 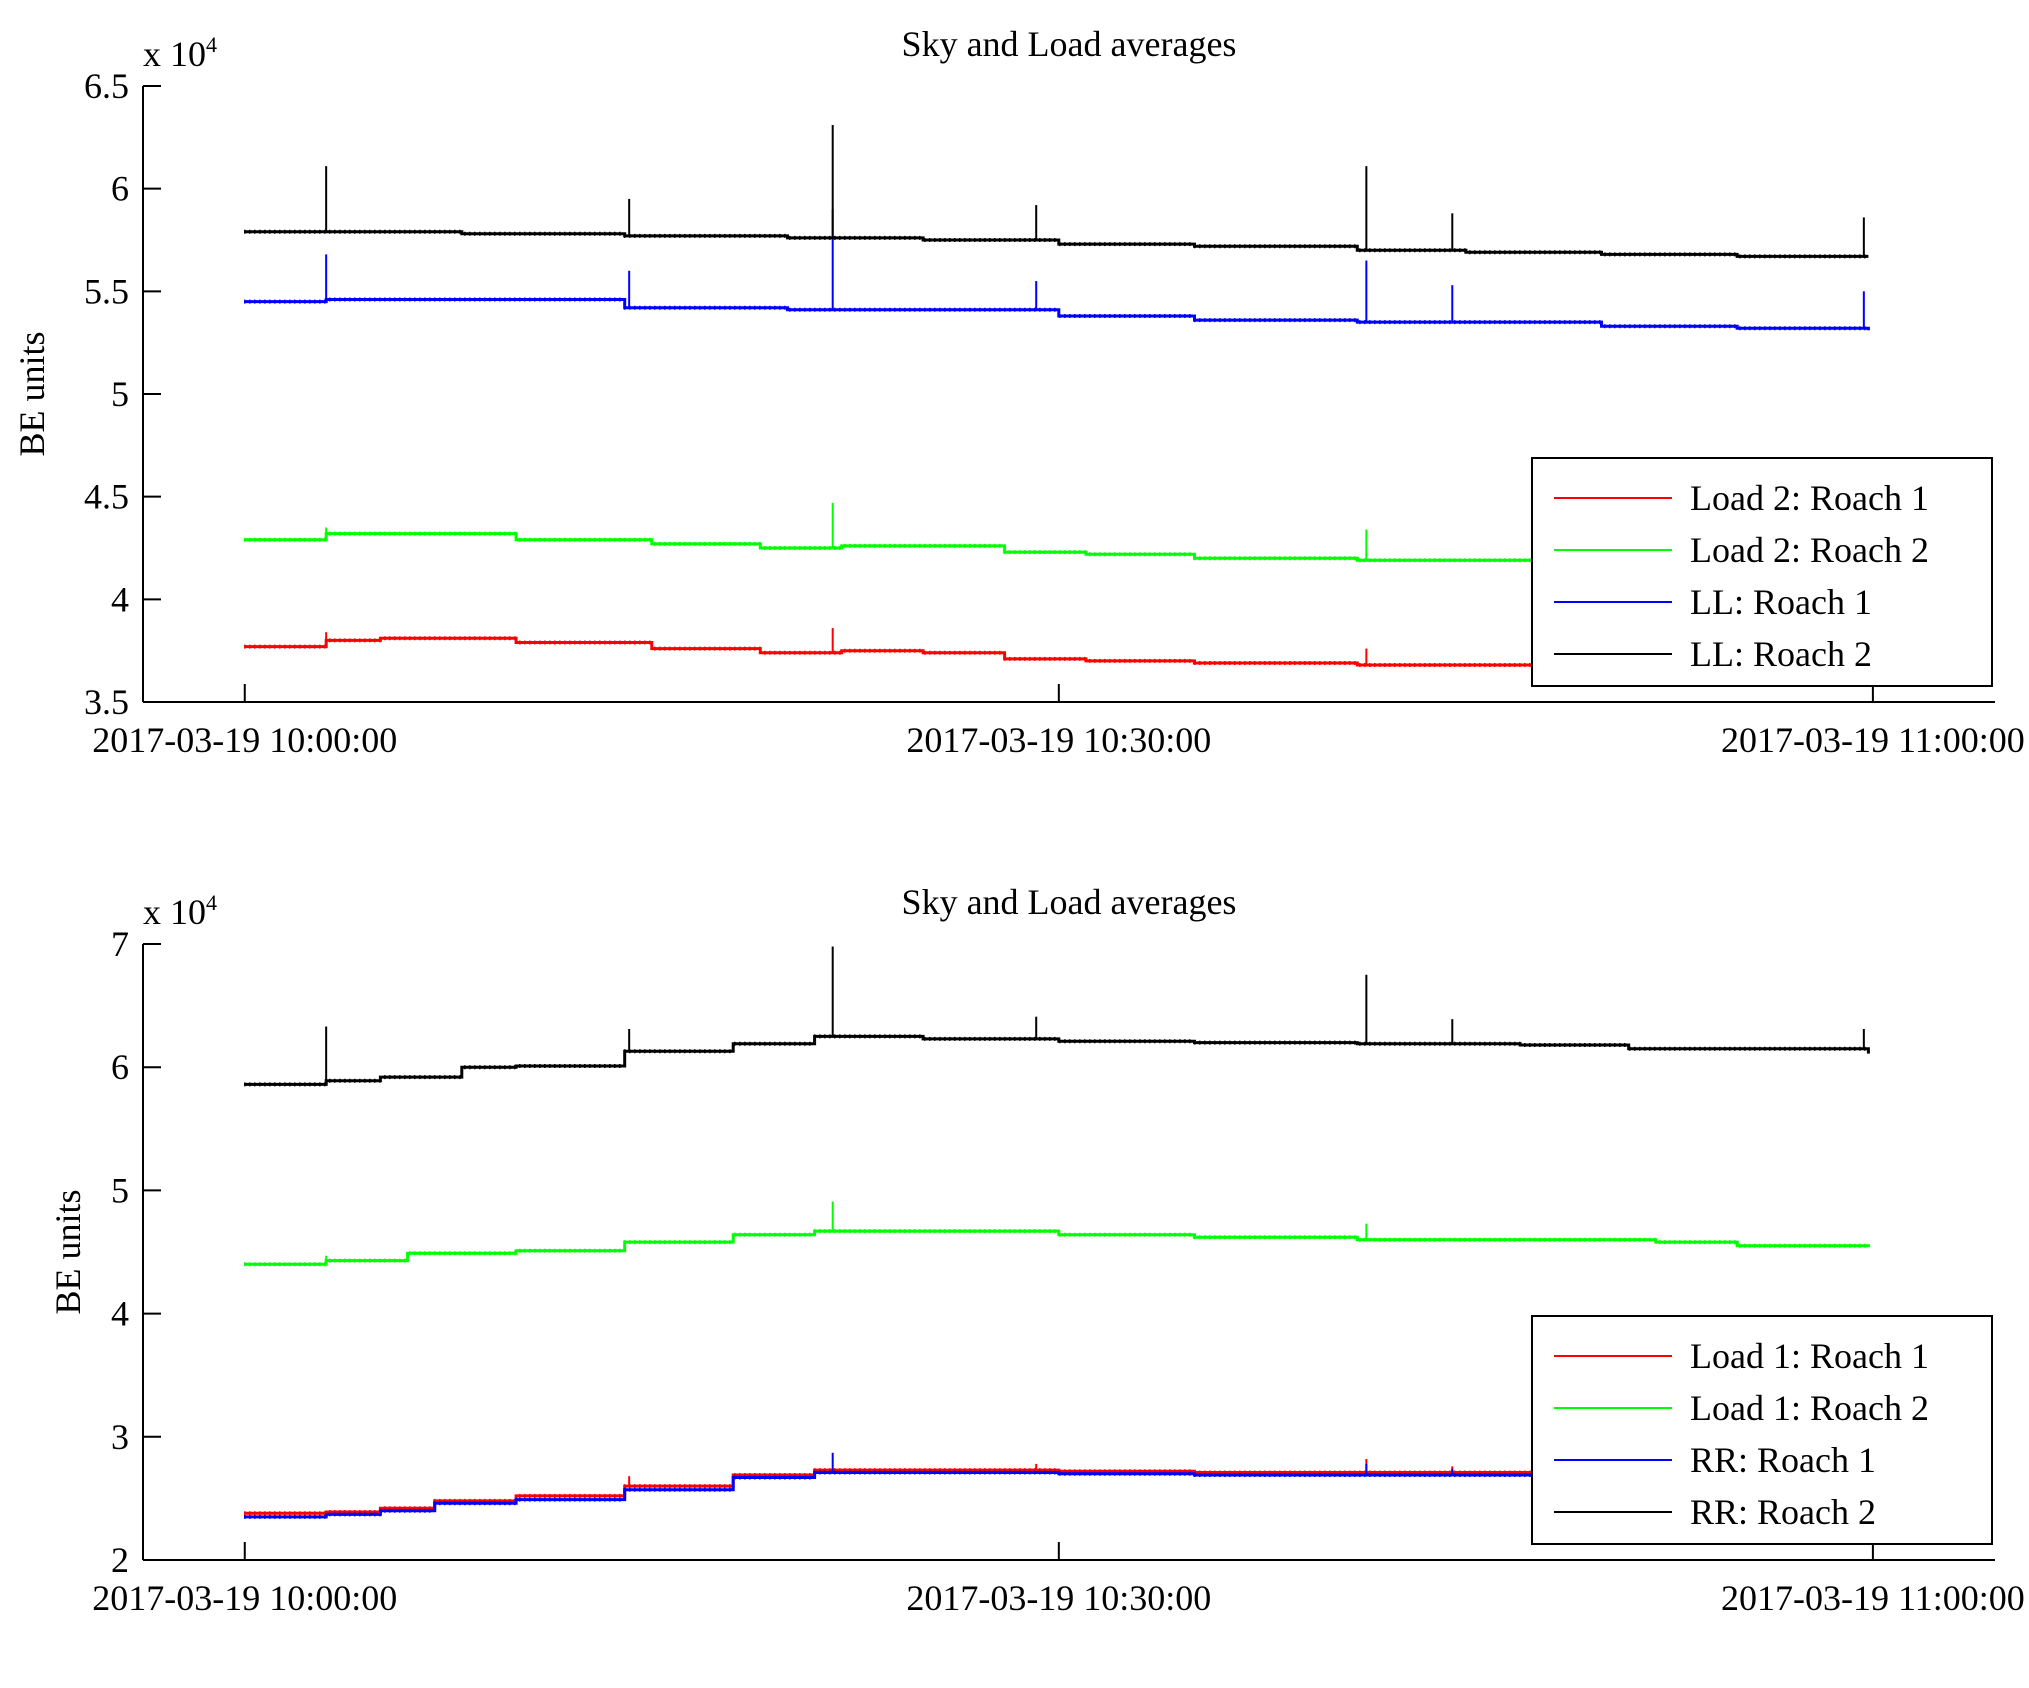 I want to click on legend-label: LL: Roach 1, so click(x=1781, y=602).